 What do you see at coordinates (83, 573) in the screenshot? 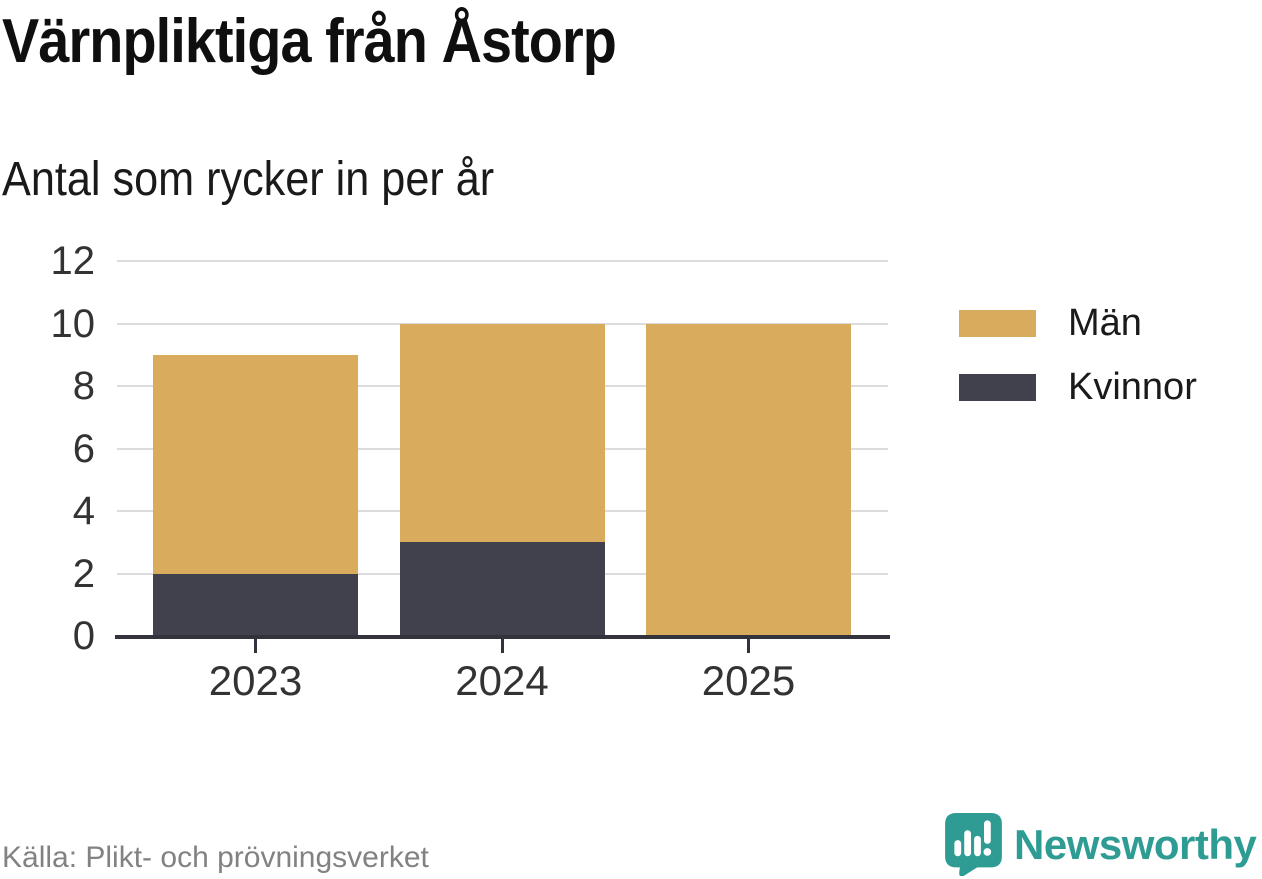
I see `y-axis-tick-label: 2` at bounding box center [83, 573].